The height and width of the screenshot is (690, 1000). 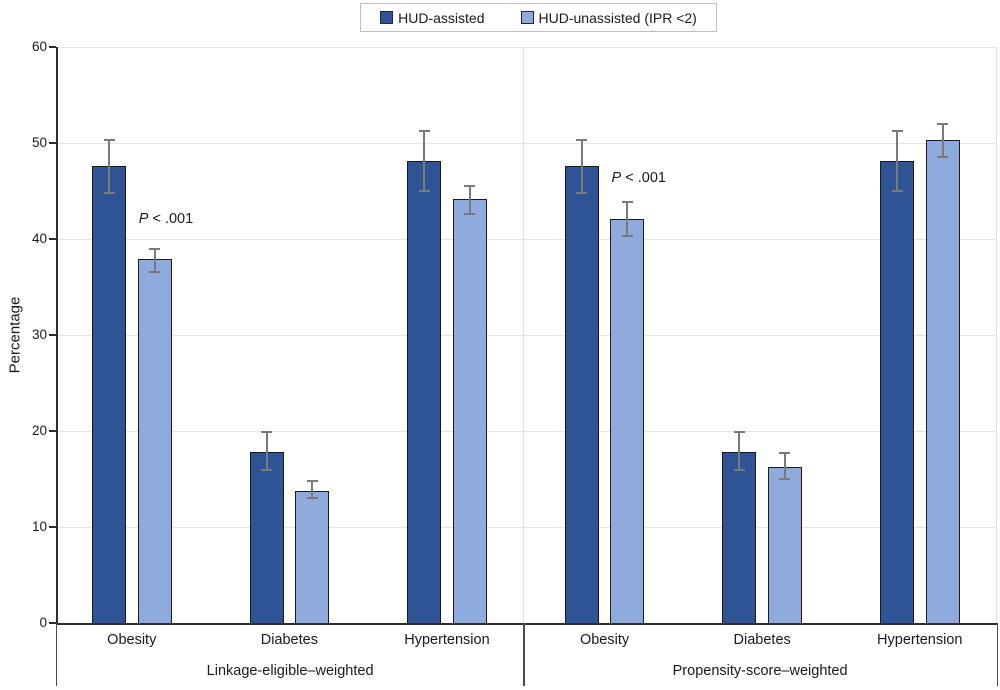 What do you see at coordinates (441, 17) in the screenshot?
I see `legend-label-hud-assisted: HUD-assisted` at bounding box center [441, 17].